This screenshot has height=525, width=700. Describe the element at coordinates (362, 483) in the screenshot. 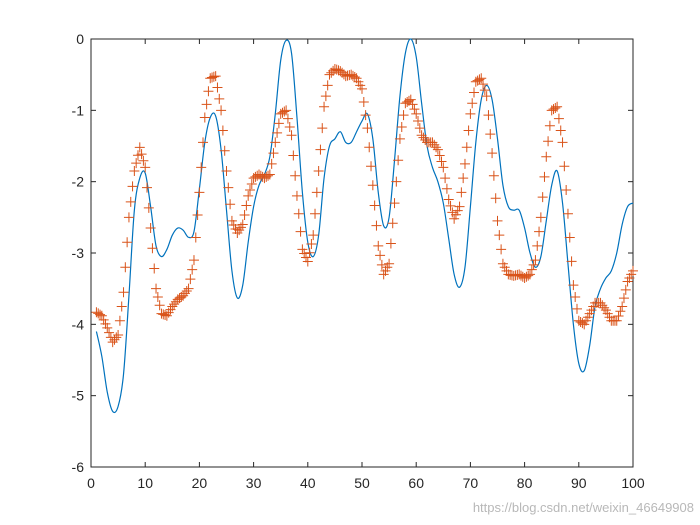

I see `x-tick-label: 50` at that location.